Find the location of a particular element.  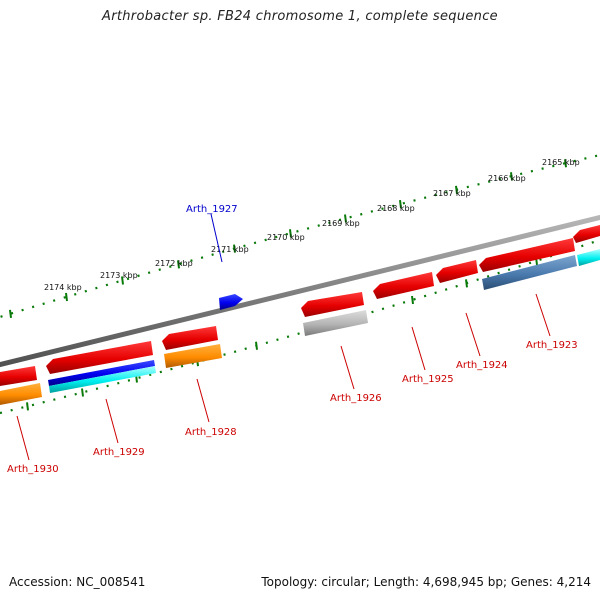

gene-label-arth-1924: Arth_1924 is located at coordinates (482, 365).